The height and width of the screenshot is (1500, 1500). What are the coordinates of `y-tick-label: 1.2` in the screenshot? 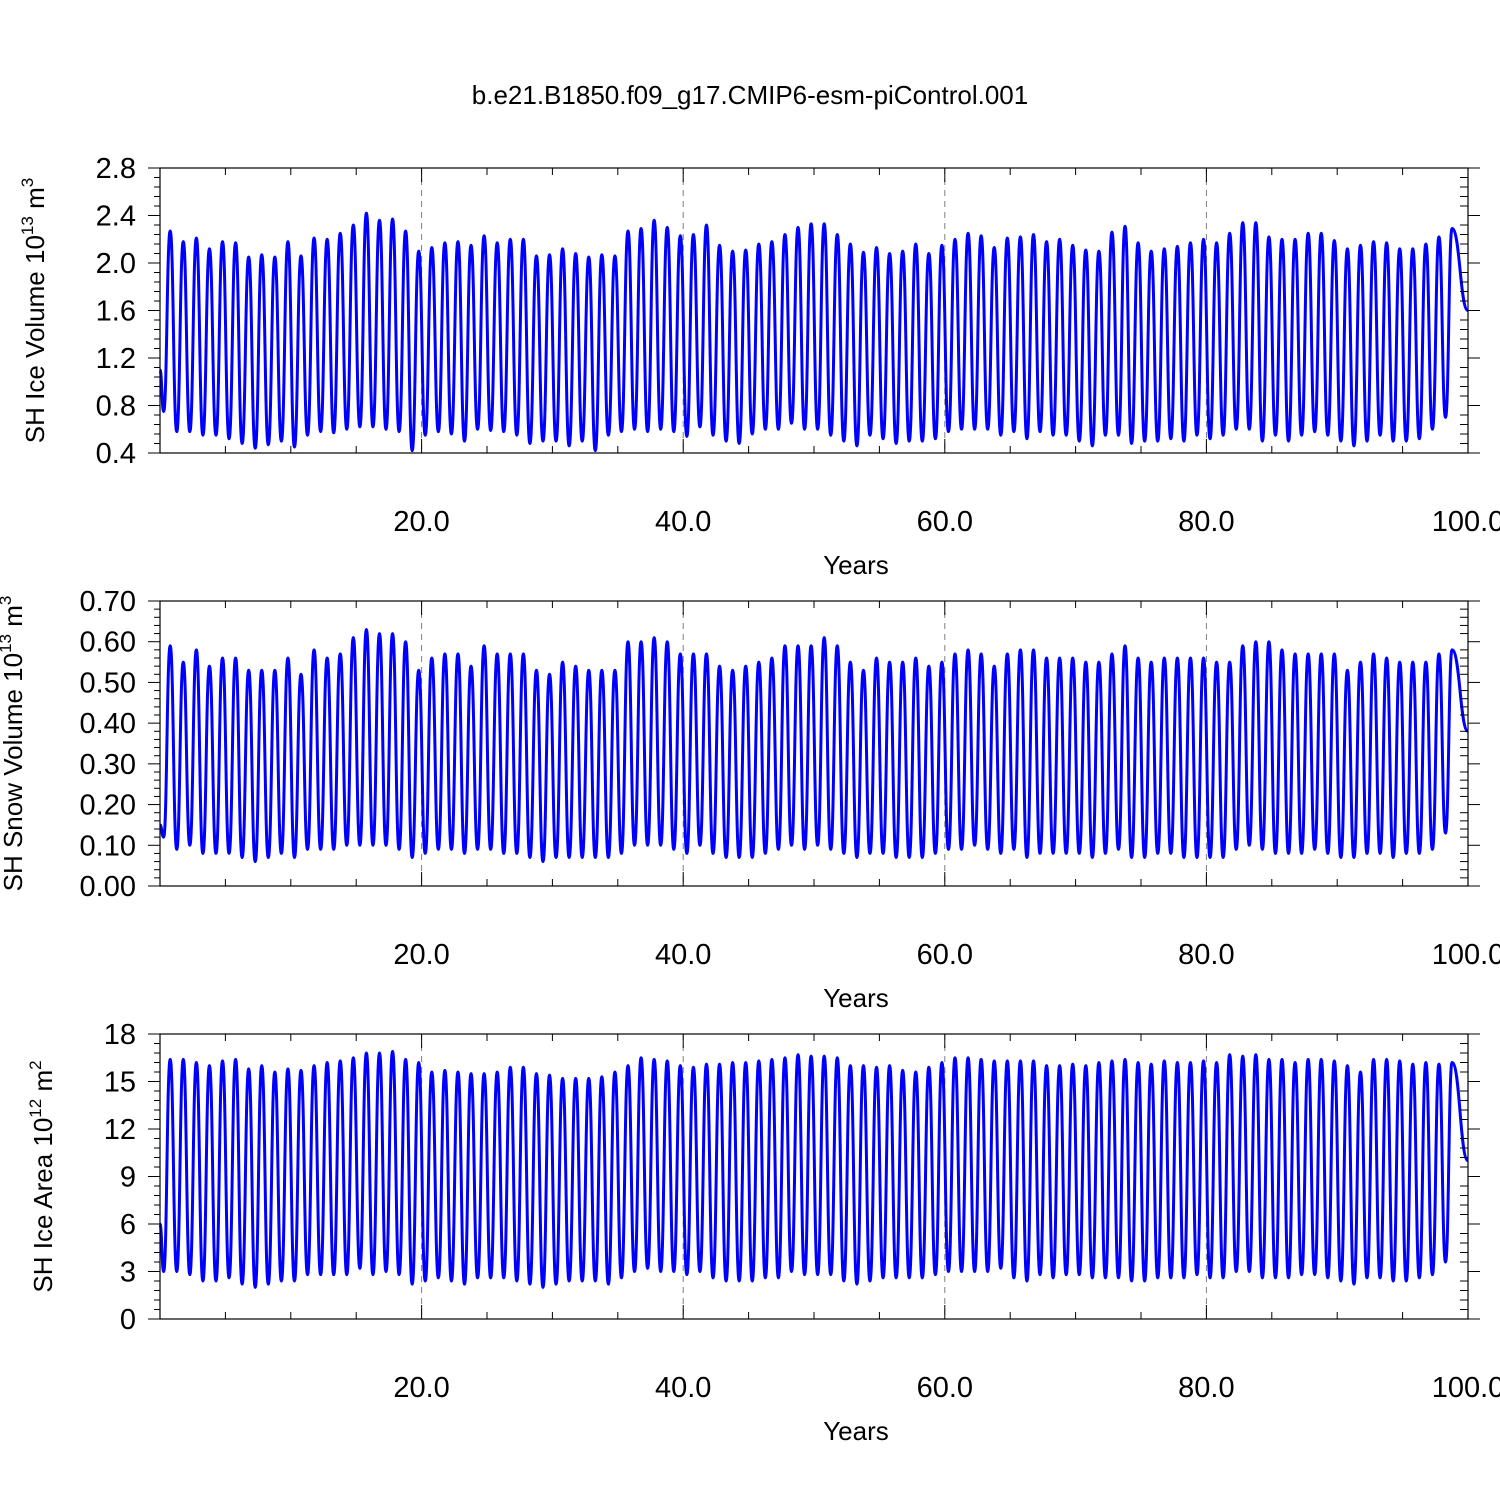 It's located at (116, 359).